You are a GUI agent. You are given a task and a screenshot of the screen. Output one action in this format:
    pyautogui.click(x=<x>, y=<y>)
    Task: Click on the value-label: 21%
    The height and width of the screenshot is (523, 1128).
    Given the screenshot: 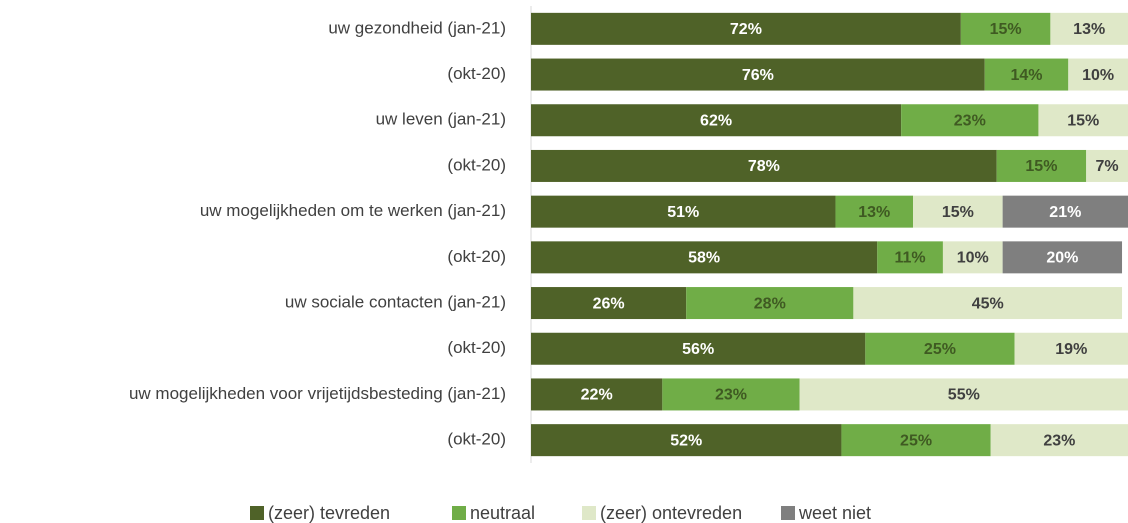 What is the action you would take?
    pyautogui.click(x=1065, y=212)
    